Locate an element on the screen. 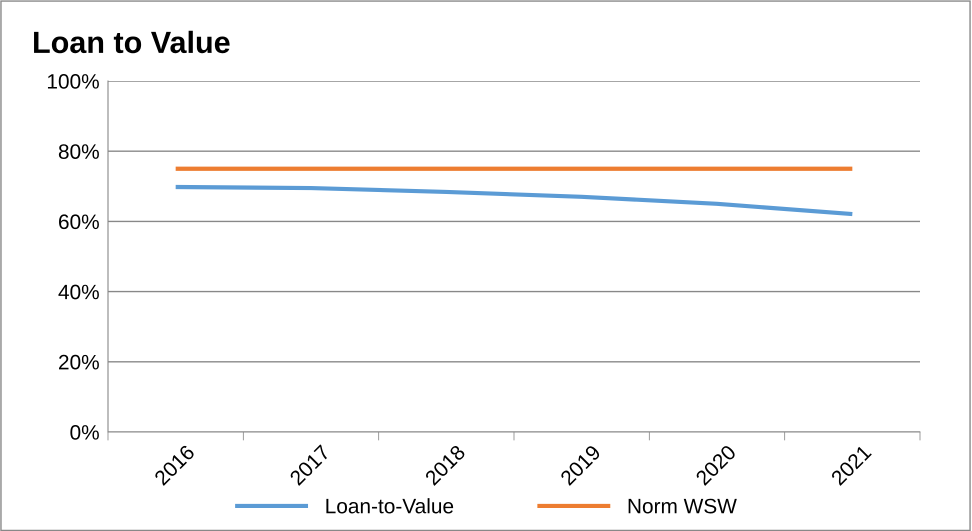  line-series is located at coordinates (514, 200).